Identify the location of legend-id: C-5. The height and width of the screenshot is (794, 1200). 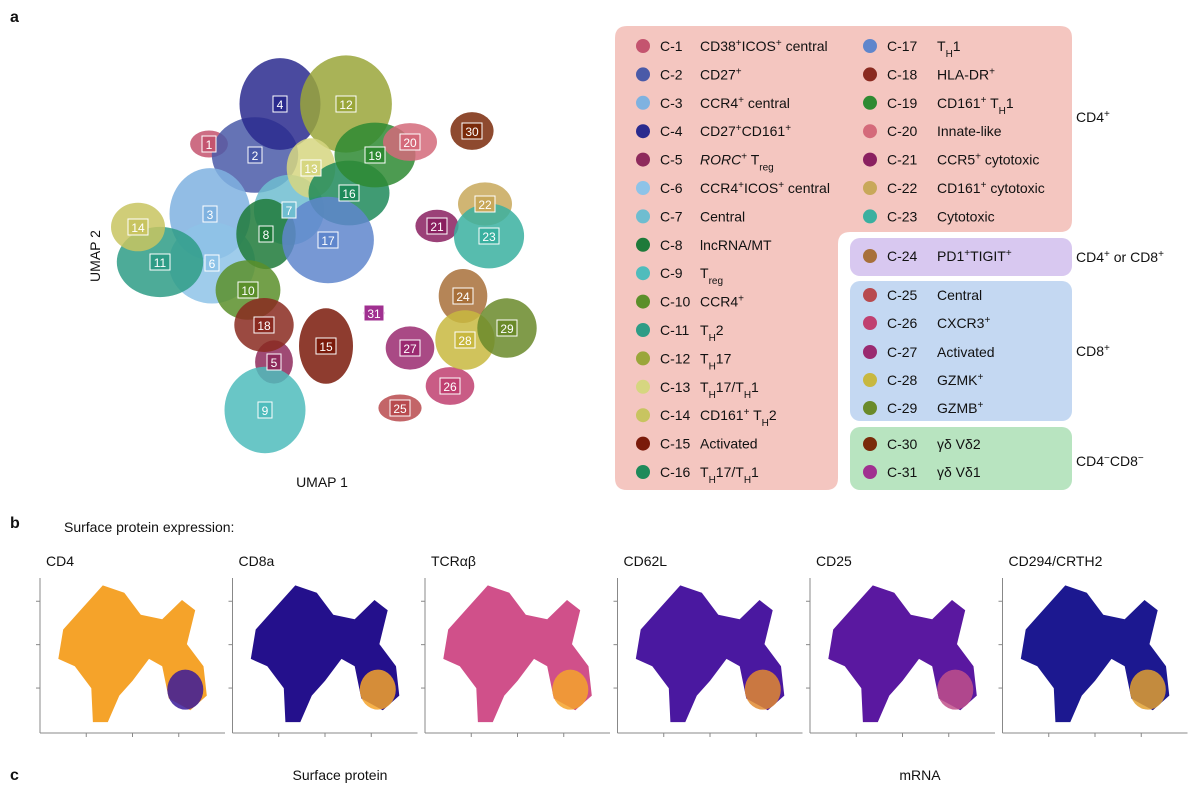
(671, 160).